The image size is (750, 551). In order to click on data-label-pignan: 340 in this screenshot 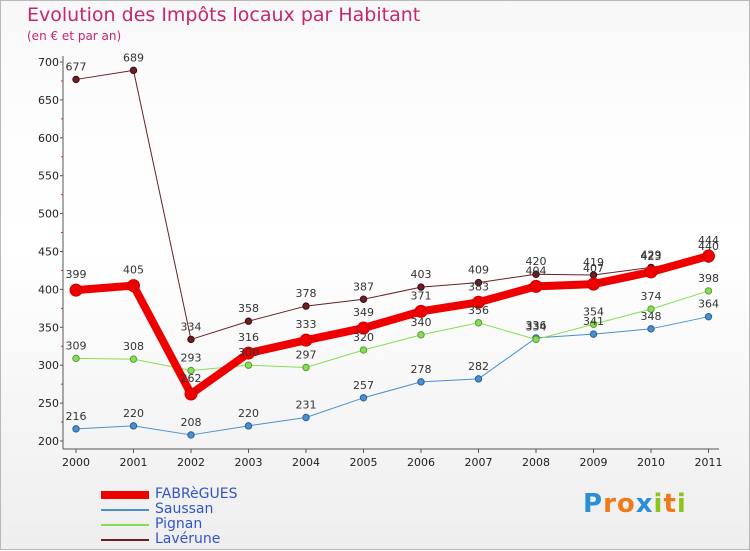, I will do `click(421, 322)`.